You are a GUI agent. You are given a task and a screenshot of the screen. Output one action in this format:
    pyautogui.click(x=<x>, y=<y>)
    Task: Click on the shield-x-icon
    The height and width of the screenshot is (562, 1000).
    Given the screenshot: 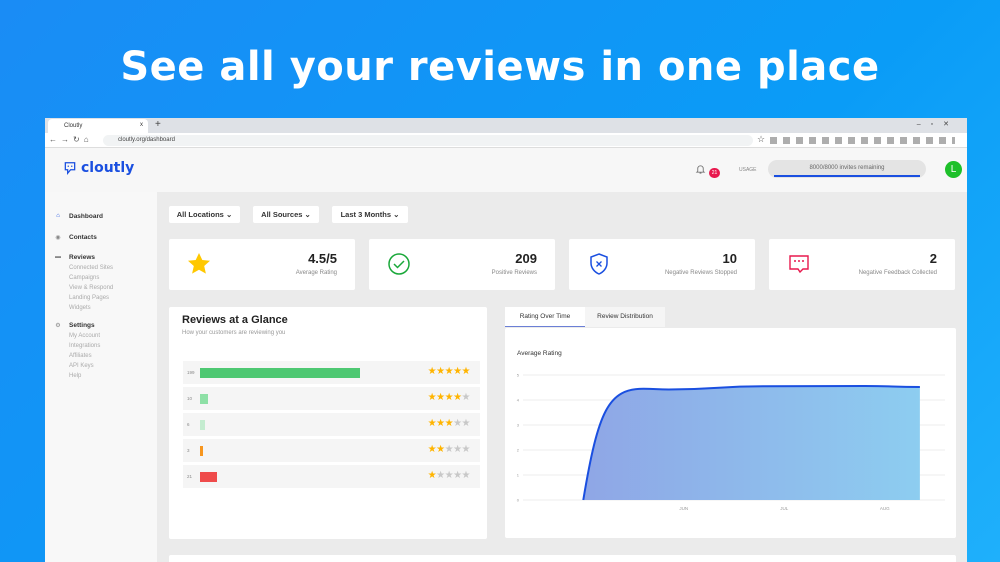 What is the action you would take?
    pyautogui.click(x=599, y=264)
    